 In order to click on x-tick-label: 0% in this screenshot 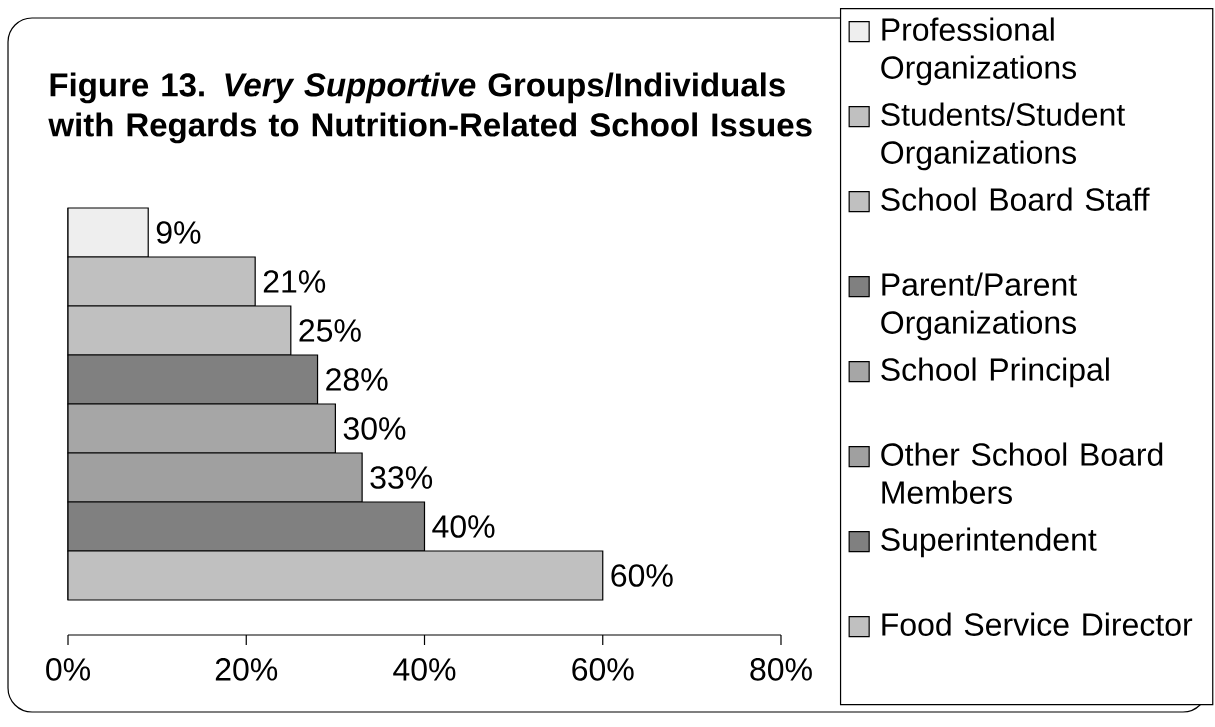, I will do `click(68, 669)`.